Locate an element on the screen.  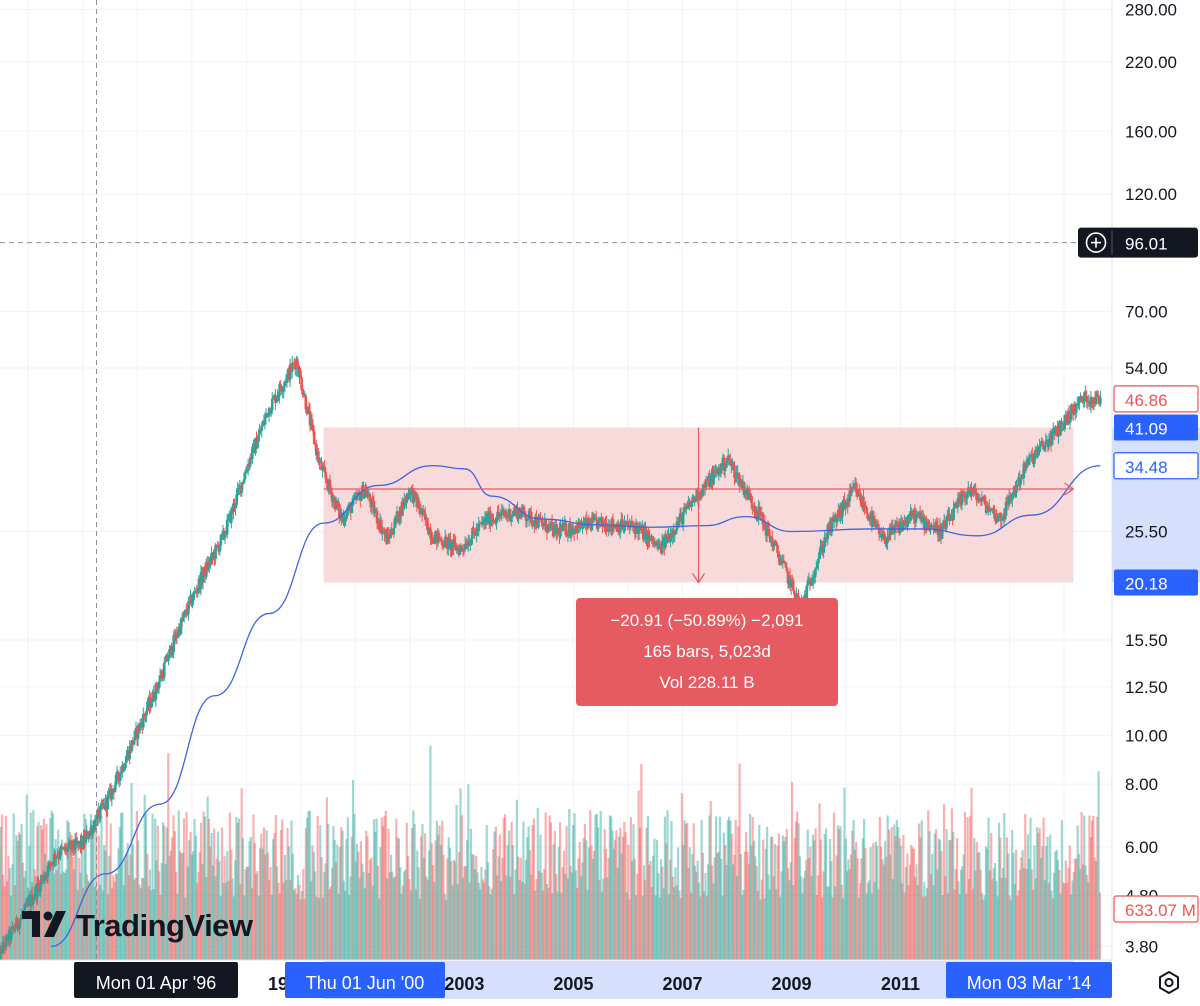
tradingview-logo: TradingView is located at coordinates (137, 926).